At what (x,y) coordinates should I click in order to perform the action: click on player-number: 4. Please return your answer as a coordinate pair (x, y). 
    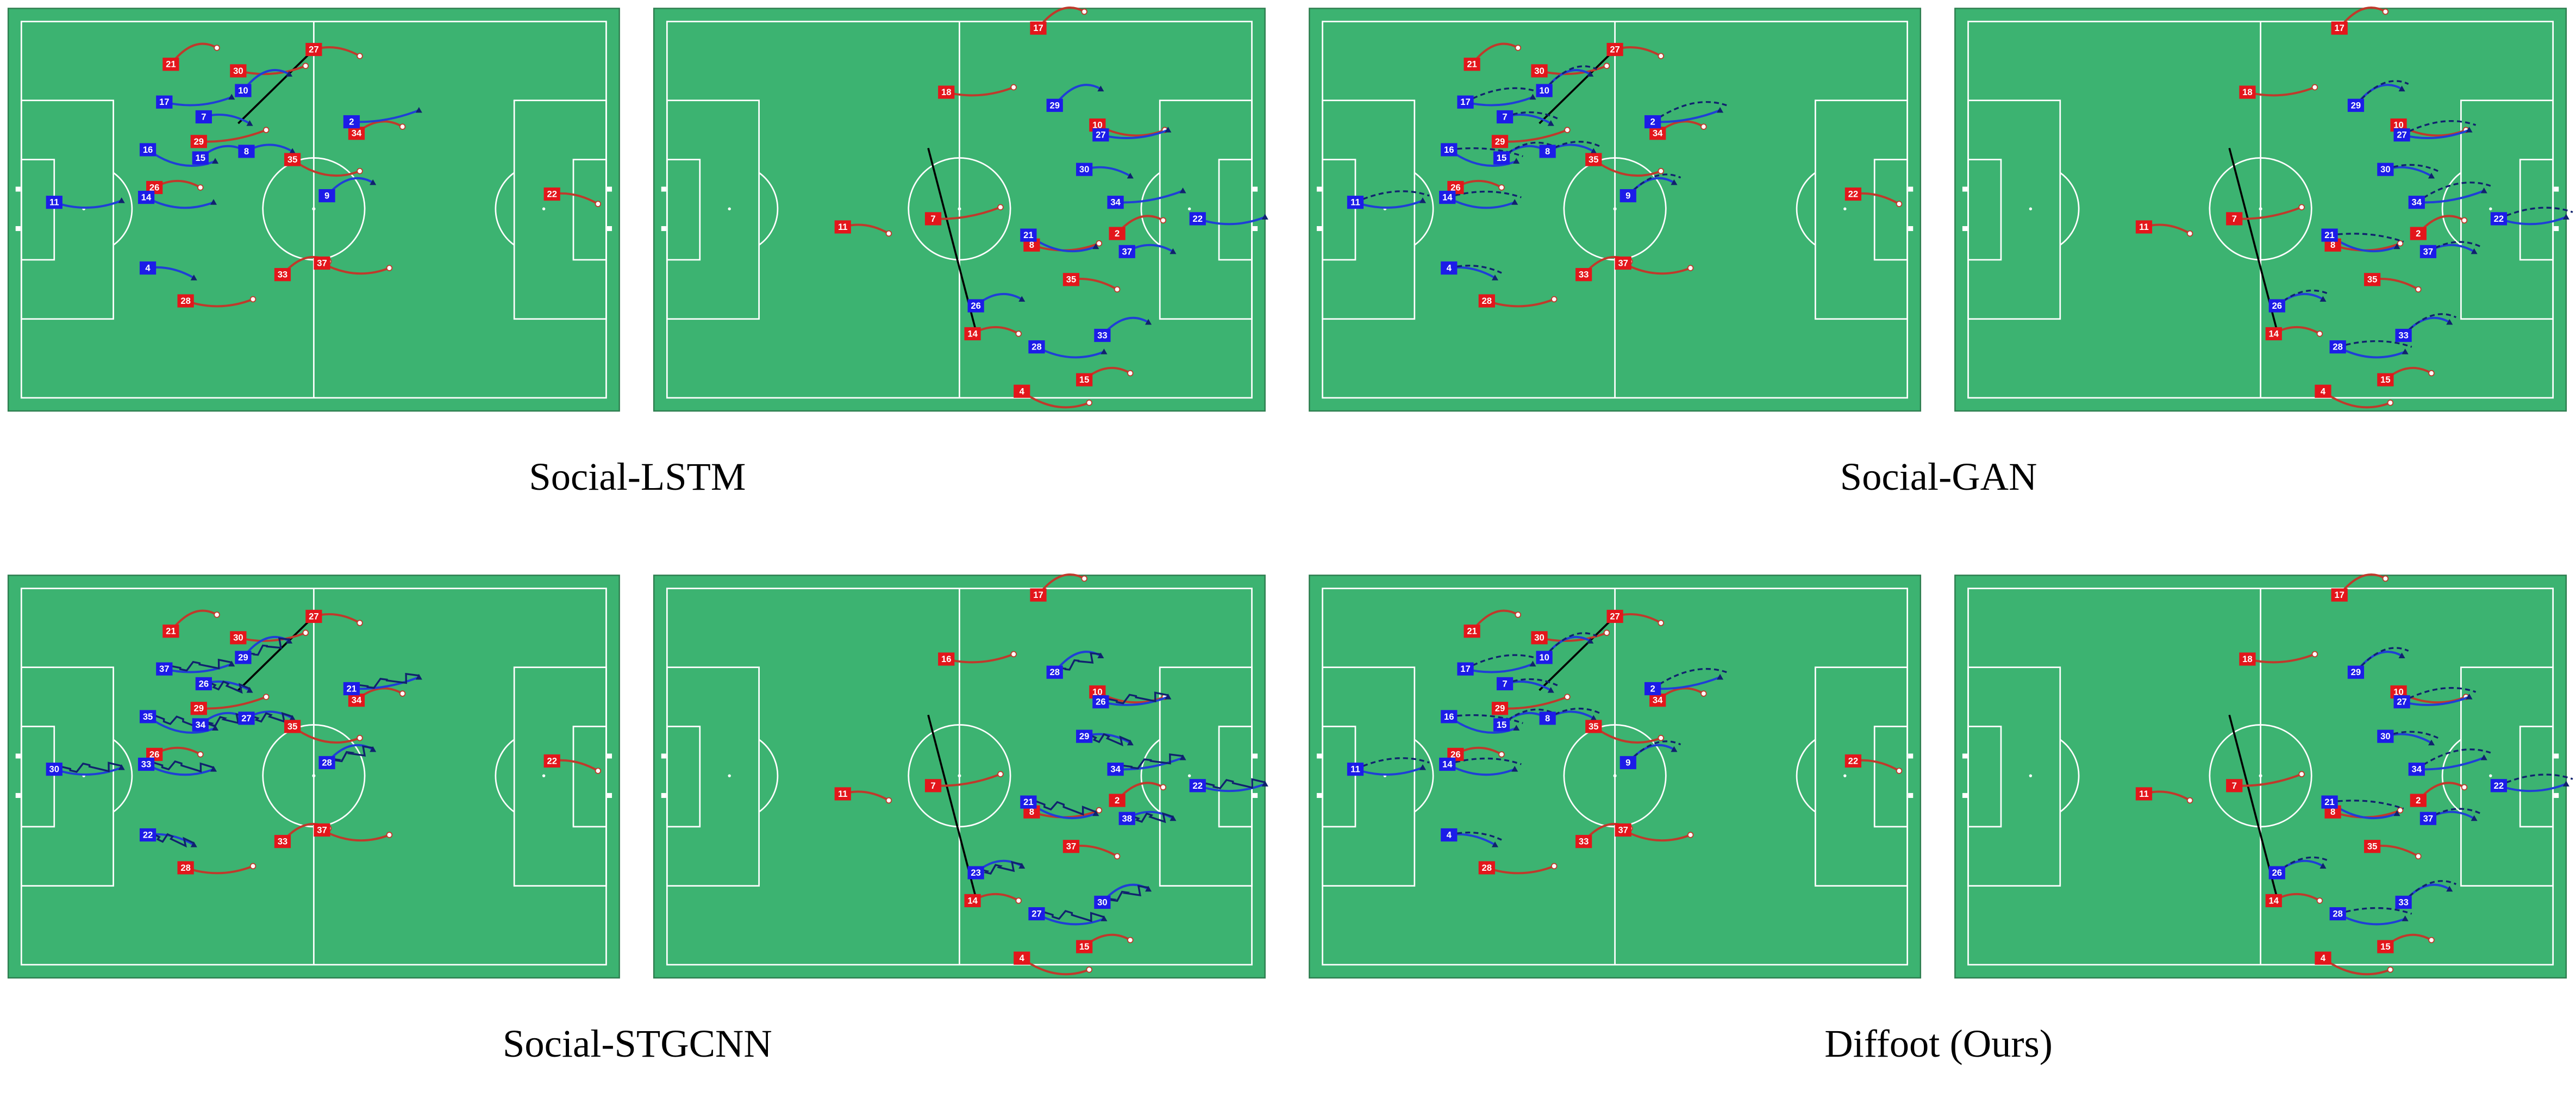
    Looking at the image, I should click on (148, 268).